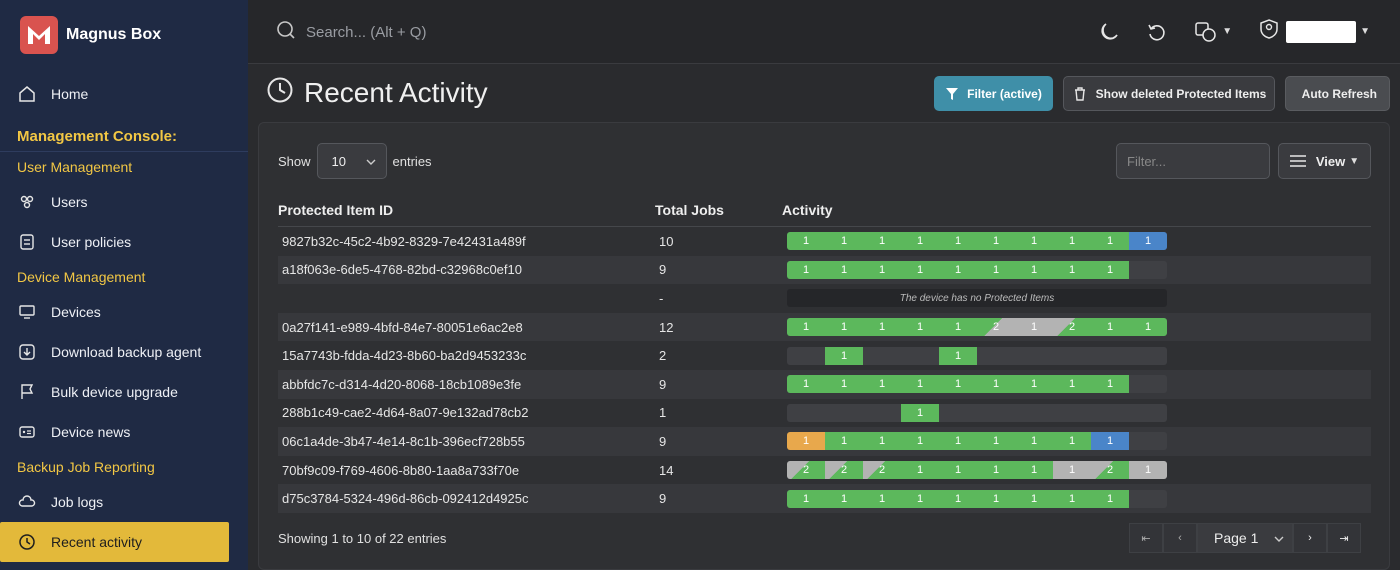 The width and height of the screenshot is (1400, 570). I want to click on item-id: d75c3784-5324-496d-86cb-092412d4925c, so click(405, 499).